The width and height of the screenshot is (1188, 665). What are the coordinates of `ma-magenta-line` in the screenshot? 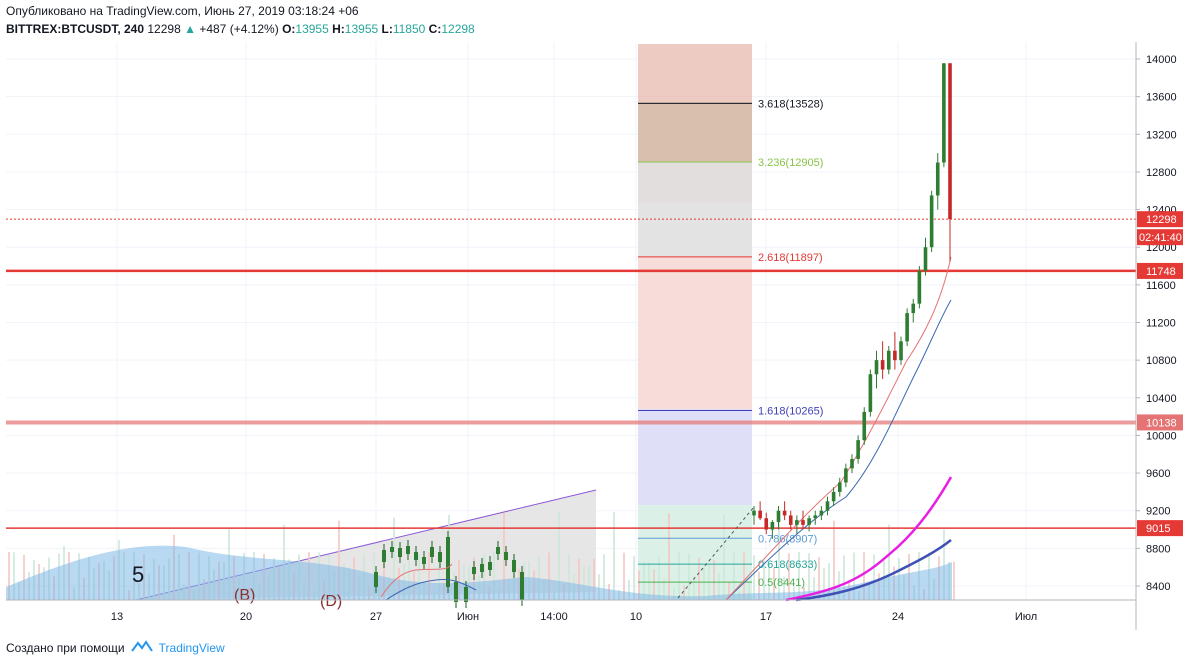 It's located at (869, 539).